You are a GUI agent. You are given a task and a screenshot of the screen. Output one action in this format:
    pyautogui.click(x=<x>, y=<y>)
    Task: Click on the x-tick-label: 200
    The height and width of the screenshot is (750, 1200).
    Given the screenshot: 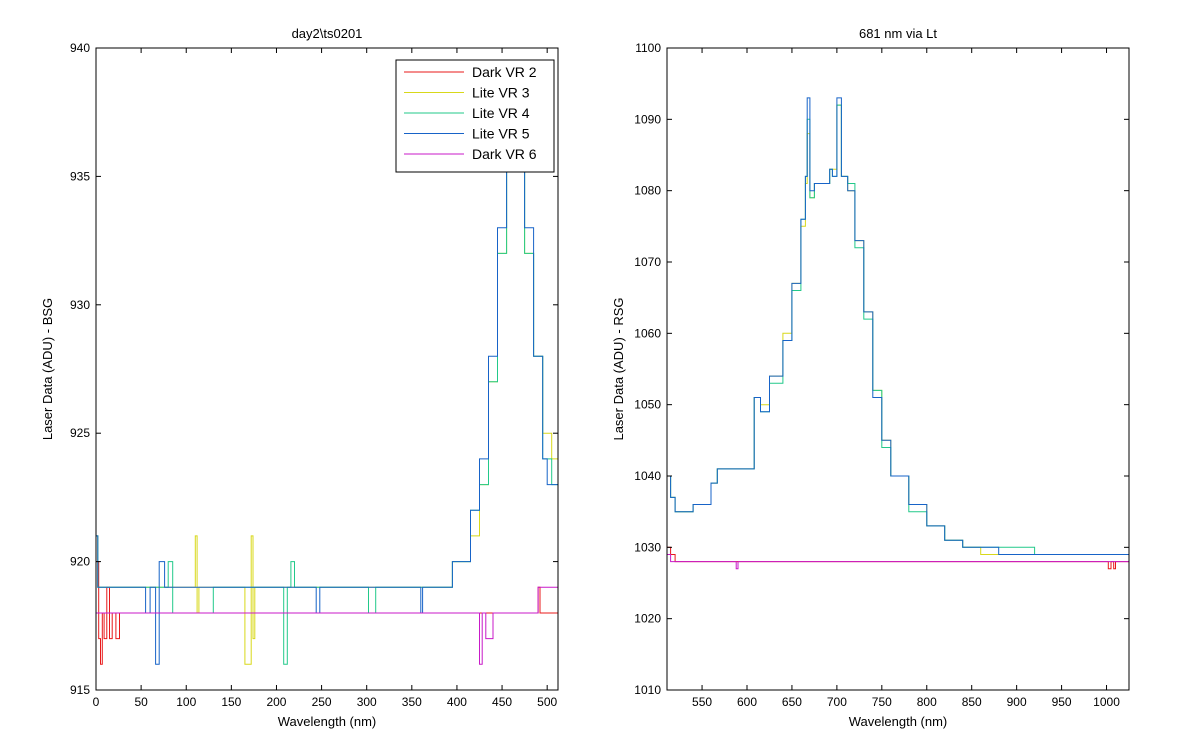 What is the action you would take?
    pyautogui.click(x=276, y=702)
    